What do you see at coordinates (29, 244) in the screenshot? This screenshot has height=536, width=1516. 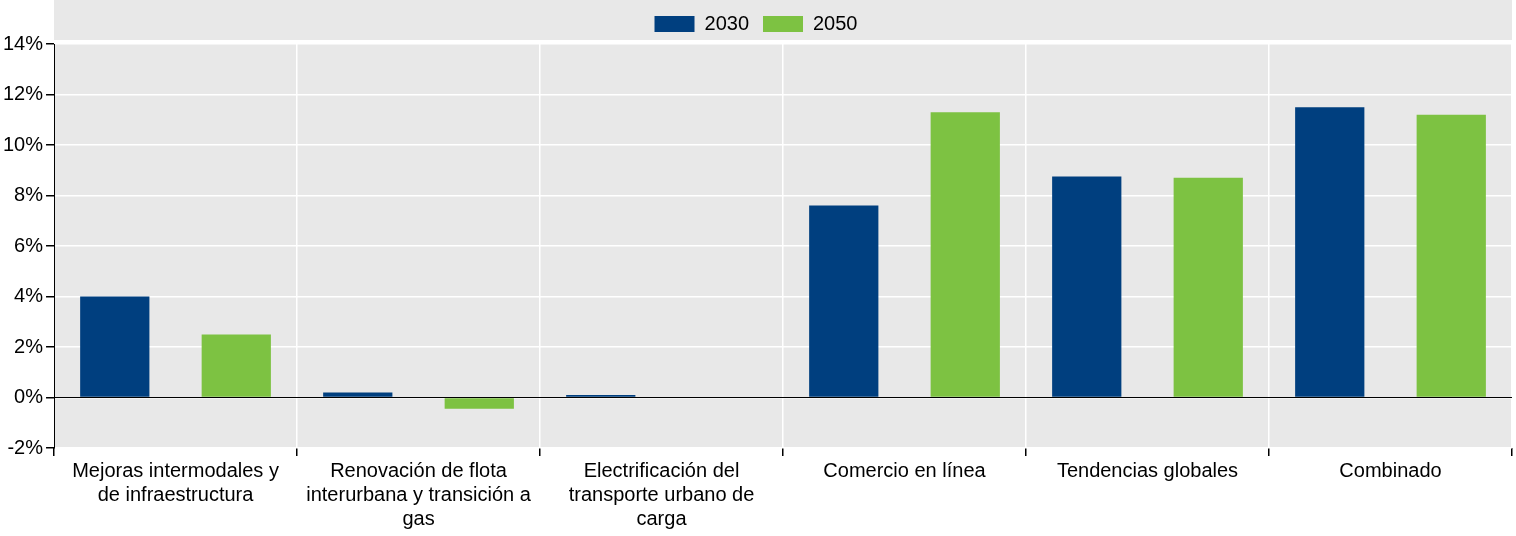 I see `y-tick-label: 6%` at bounding box center [29, 244].